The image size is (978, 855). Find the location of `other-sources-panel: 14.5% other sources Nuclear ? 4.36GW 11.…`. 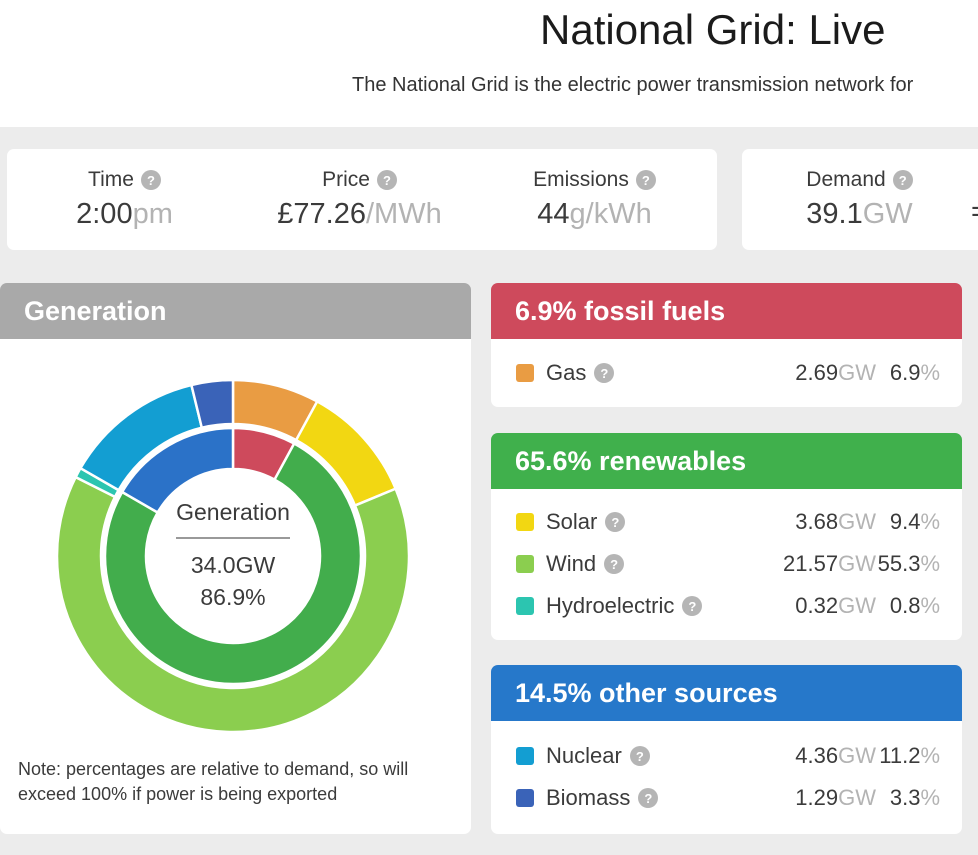

other-sources-panel: 14.5% other sources Nuclear ? 4.36GW 11.… is located at coordinates (726, 749).